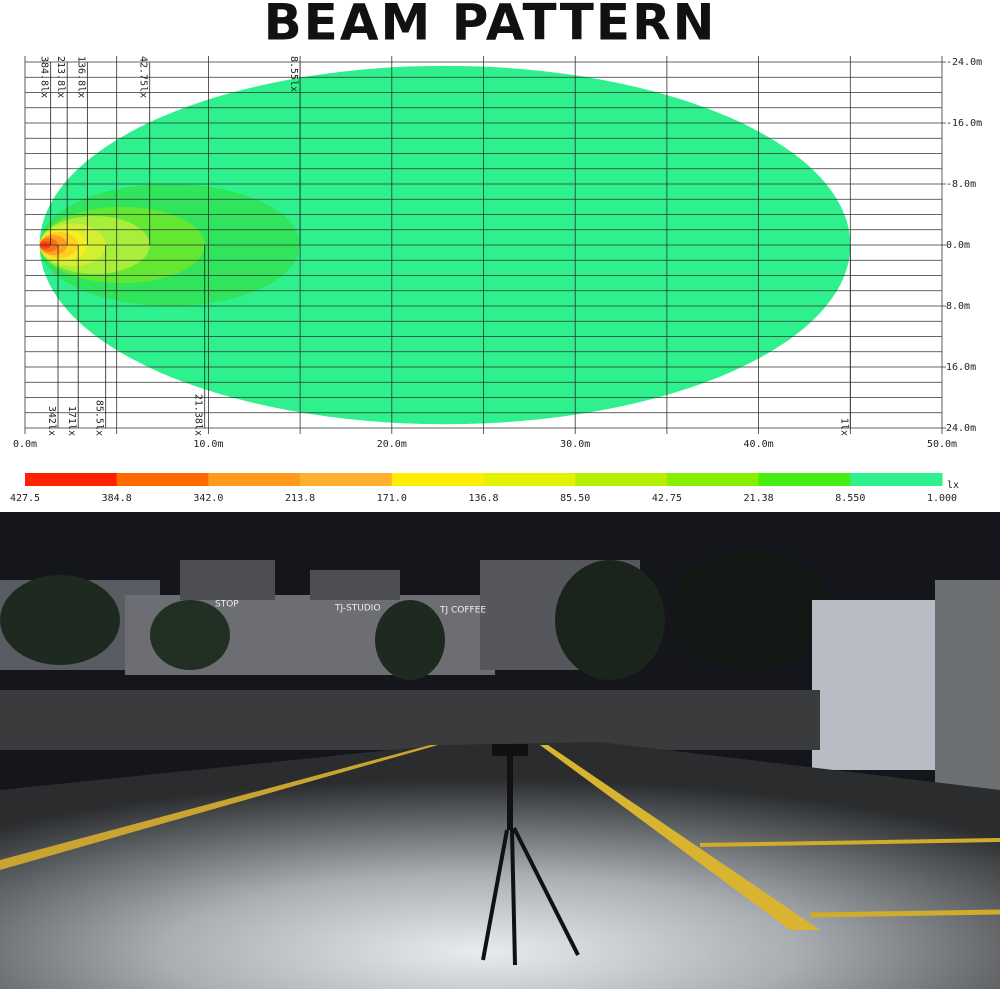  What do you see at coordinates (942, 444) in the screenshot?
I see `x-tick-label: 50.0m` at bounding box center [942, 444].